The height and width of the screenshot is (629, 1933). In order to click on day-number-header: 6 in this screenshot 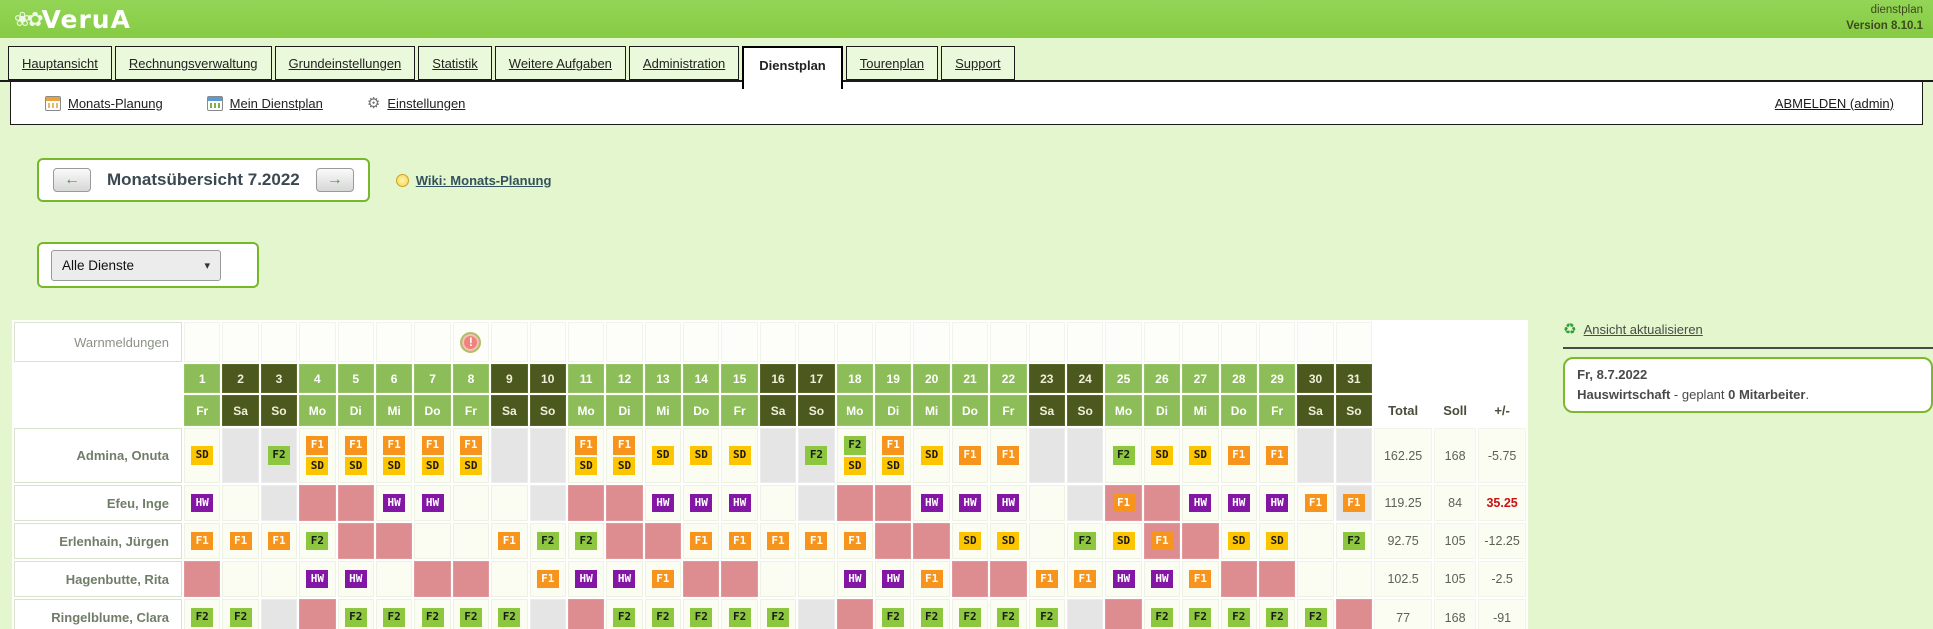, I will do `click(394, 378)`.